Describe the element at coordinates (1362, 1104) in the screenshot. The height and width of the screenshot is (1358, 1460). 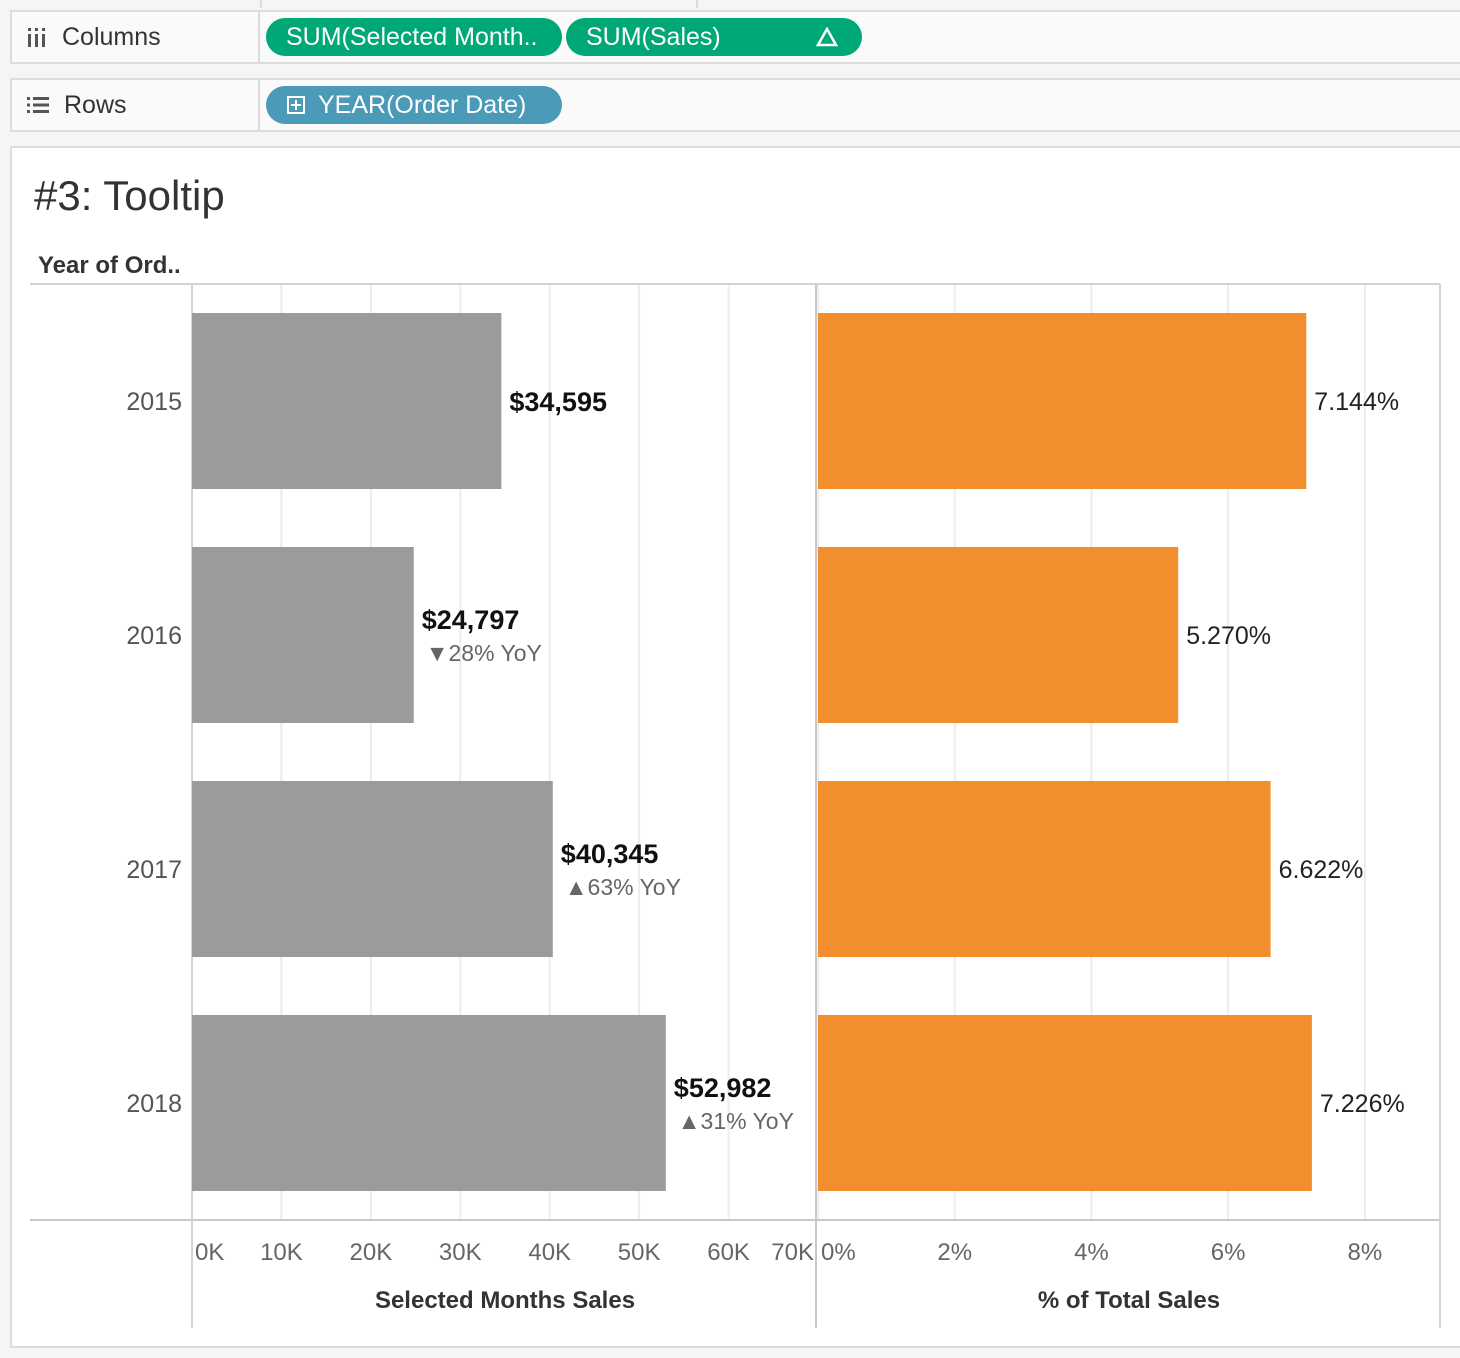
I see `bar-value-label: 7.226%` at that location.